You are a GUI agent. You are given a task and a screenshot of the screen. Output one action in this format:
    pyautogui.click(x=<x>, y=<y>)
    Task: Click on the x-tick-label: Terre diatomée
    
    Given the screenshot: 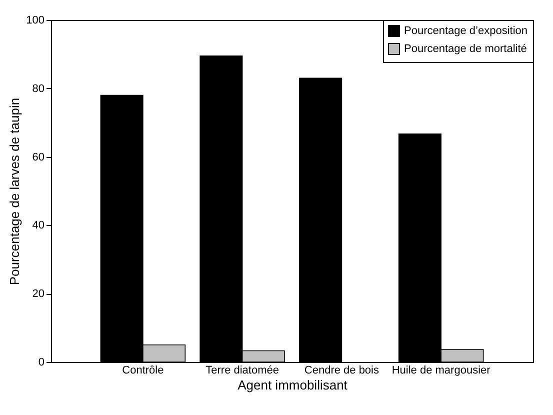 What is the action you would take?
    pyautogui.click(x=242, y=370)
    